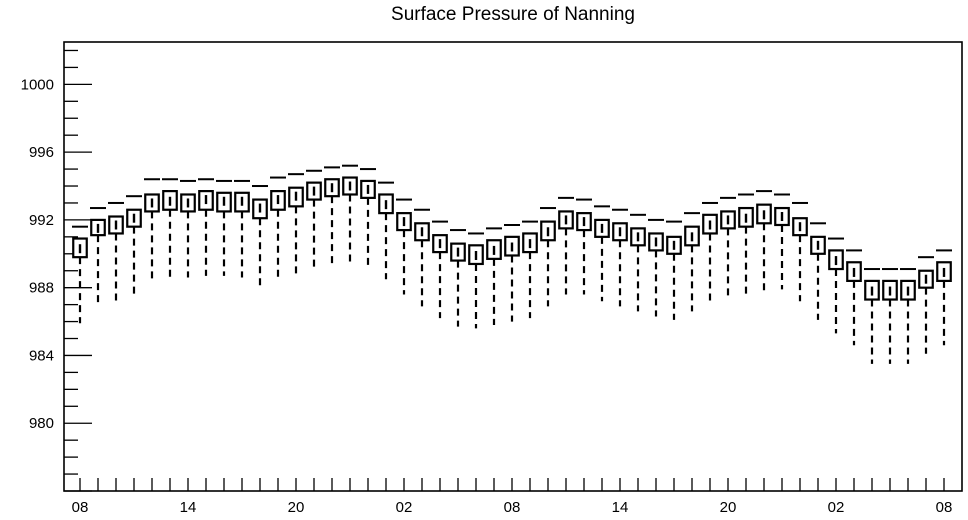 The width and height of the screenshot is (968, 520). I want to click on y-axis: 980 984 988 992 996 1000, so click(56, 270).